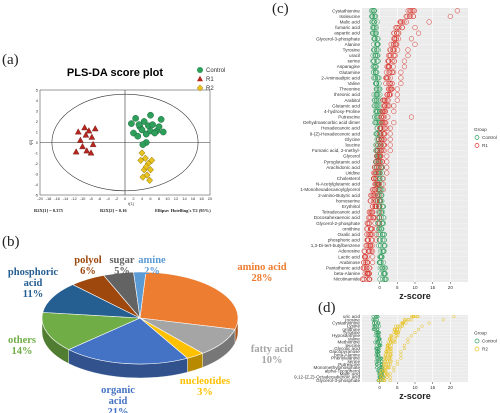 The width and height of the screenshot is (500, 413). What do you see at coordinates (122, 271) in the screenshot?
I see `pie-label-sugar: 5%` at bounding box center [122, 271].